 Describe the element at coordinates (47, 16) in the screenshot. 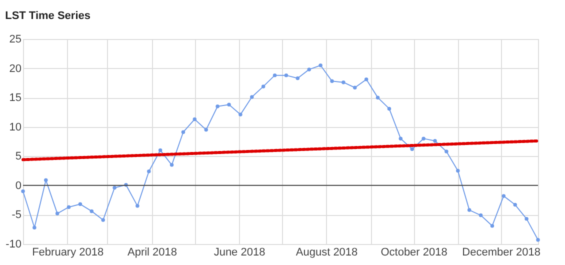

I see `chart-title: LST Time Series` at that location.